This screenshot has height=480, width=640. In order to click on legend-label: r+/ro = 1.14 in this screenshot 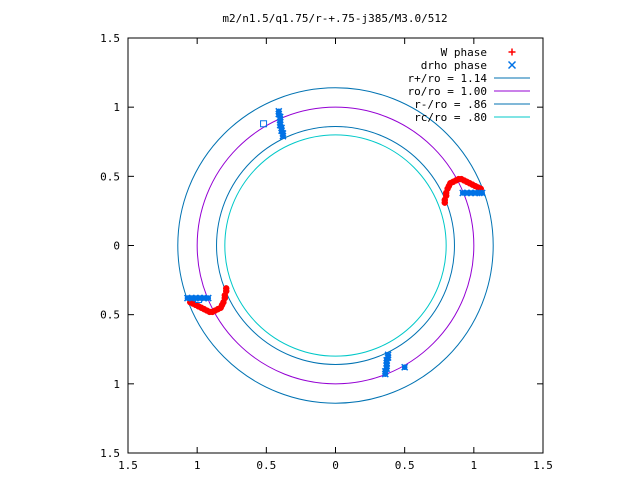, I will do `click(448, 78)`.